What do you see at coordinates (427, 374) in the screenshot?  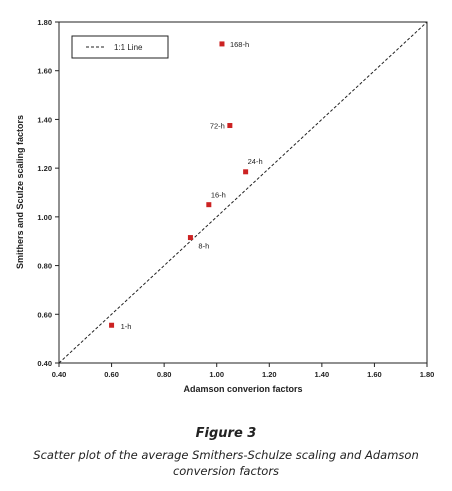 I see `x-tick-label: 1.80` at bounding box center [427, 374].